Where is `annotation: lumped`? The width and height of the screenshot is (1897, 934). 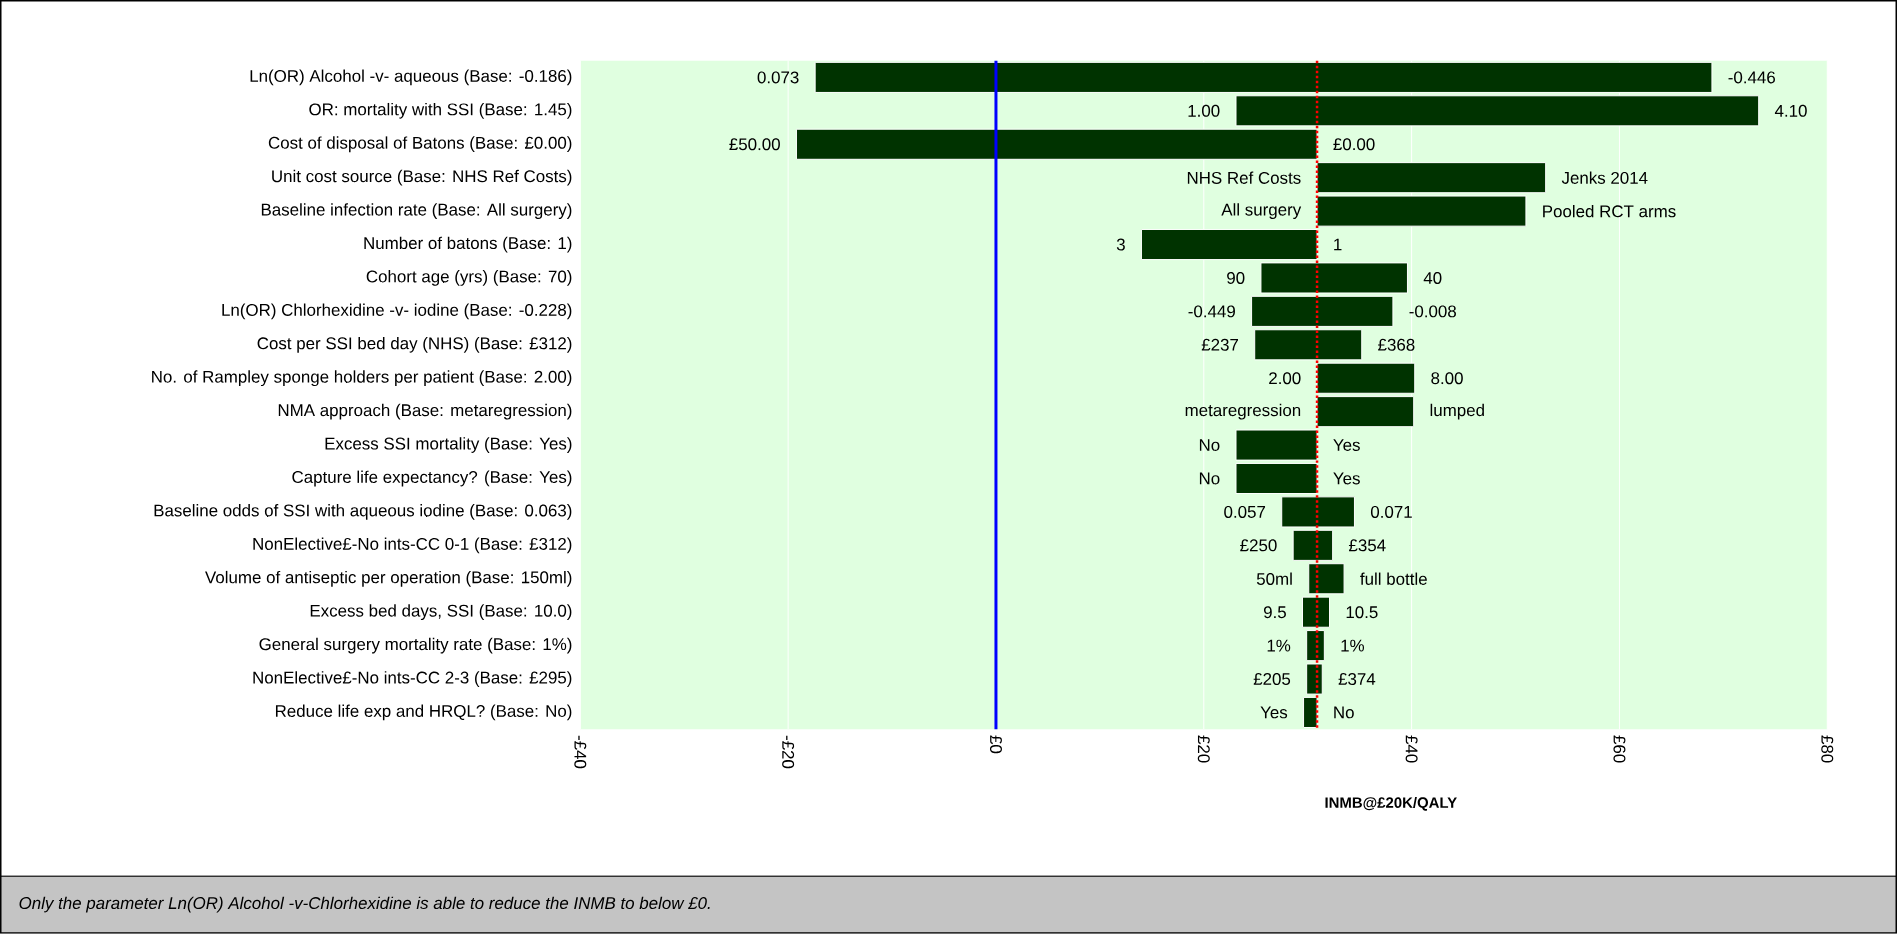 annotation: lumped is located at coordinates (1457, 411).